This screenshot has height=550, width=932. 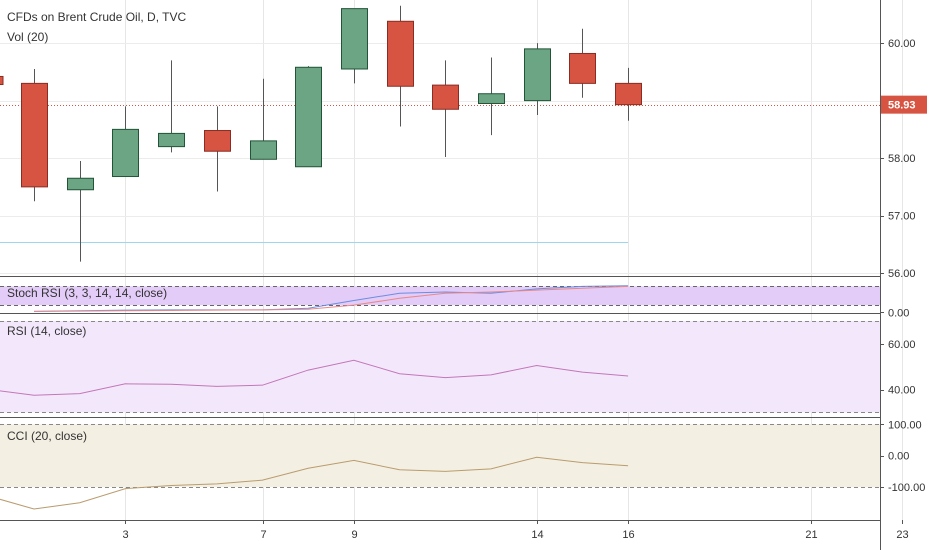 What do you see at coordinates (47, 436) in the screenshot?
I see `cci-title: CCI (20, close)` at bounding box center [47, 436].